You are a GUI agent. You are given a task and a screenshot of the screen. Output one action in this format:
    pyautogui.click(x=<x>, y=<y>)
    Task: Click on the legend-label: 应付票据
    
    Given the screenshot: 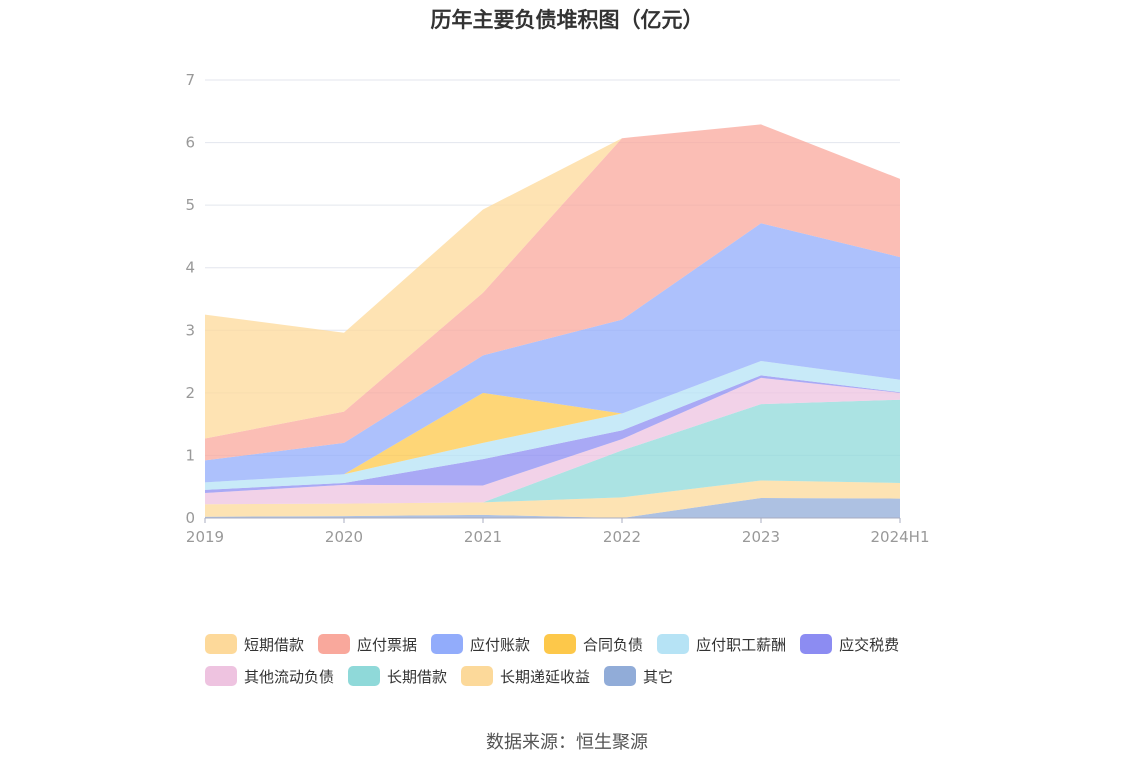 What is the action you would take?
    pyautogui.click(x=387, y=644)
    